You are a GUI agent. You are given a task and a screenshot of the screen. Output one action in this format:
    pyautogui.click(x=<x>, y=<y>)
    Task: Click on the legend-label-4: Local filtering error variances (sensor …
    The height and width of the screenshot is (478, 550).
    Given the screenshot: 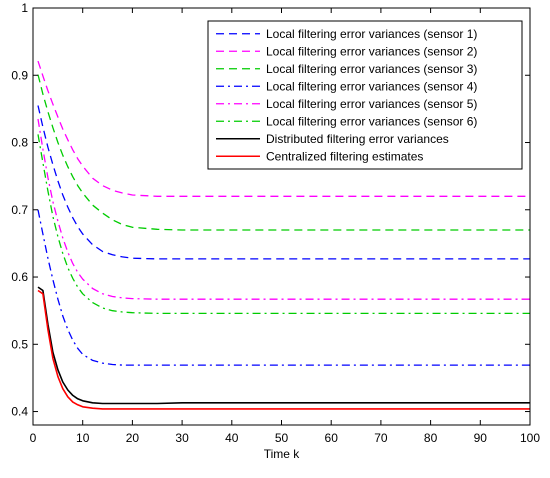 What is the action you would take?
    pyautogui.click(x=371, y=86)
    